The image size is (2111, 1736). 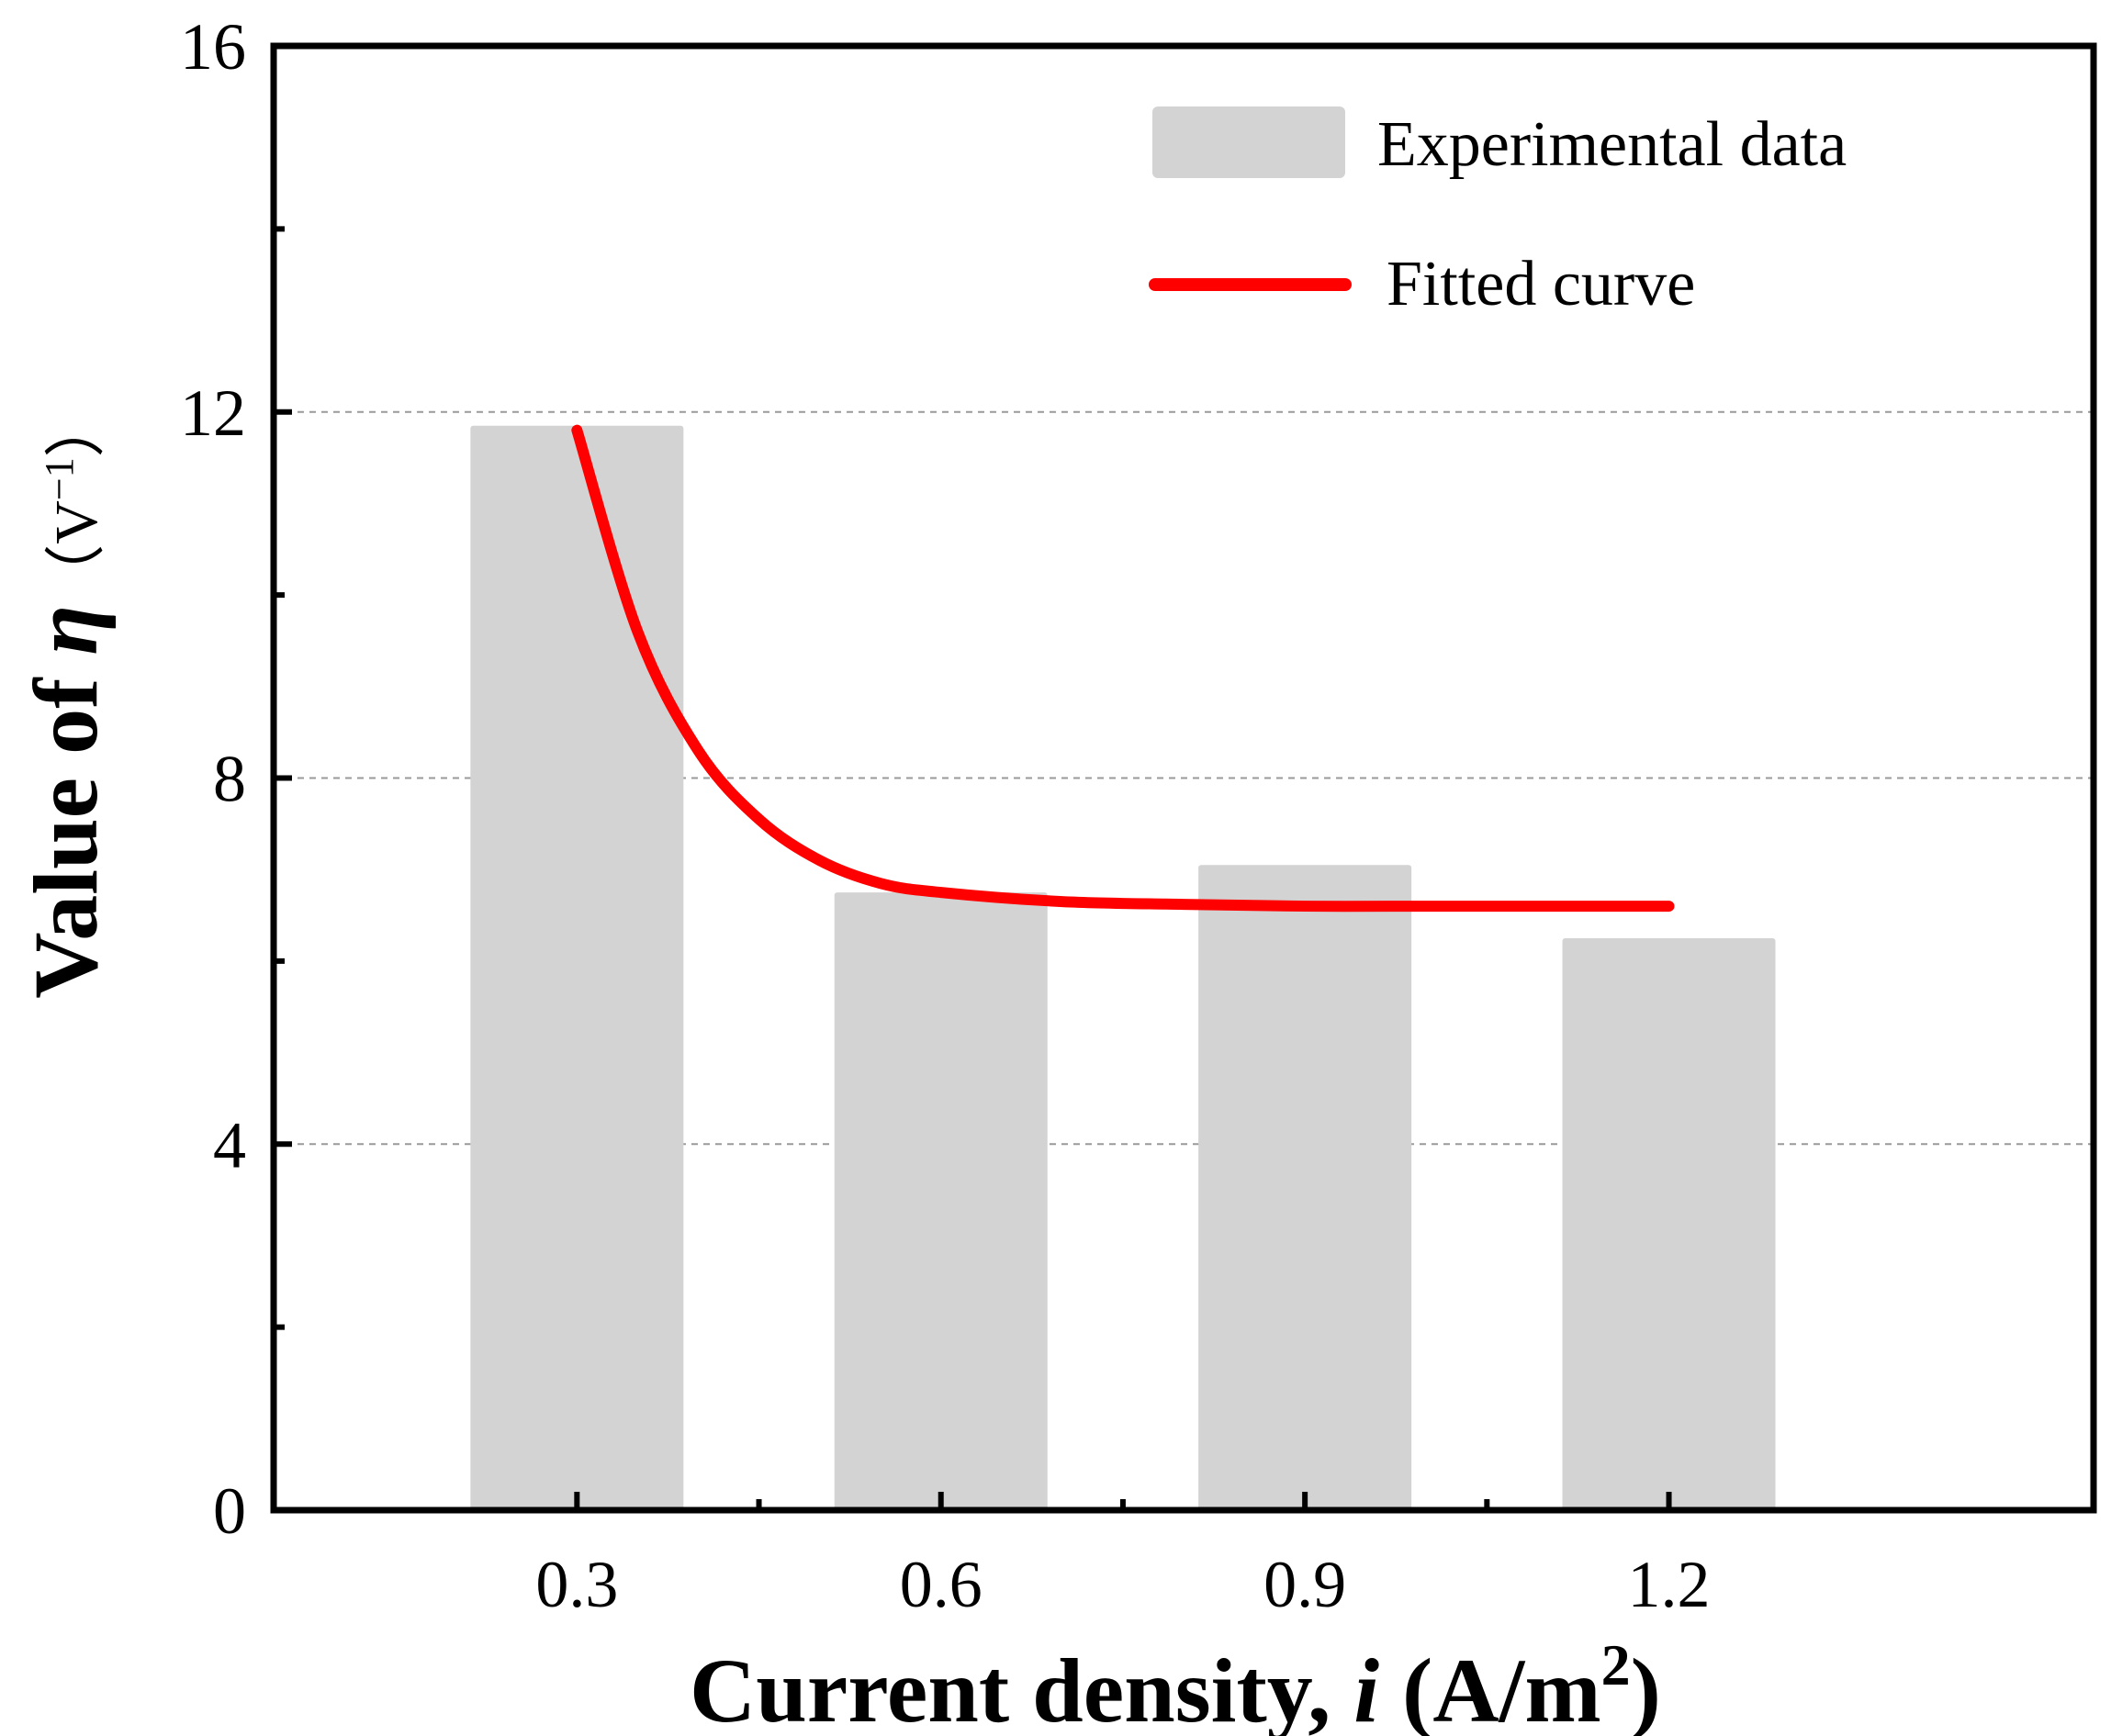 I want to click on x-axis-title: Current density, i (A/m2), so click(x=1175, y=1684).